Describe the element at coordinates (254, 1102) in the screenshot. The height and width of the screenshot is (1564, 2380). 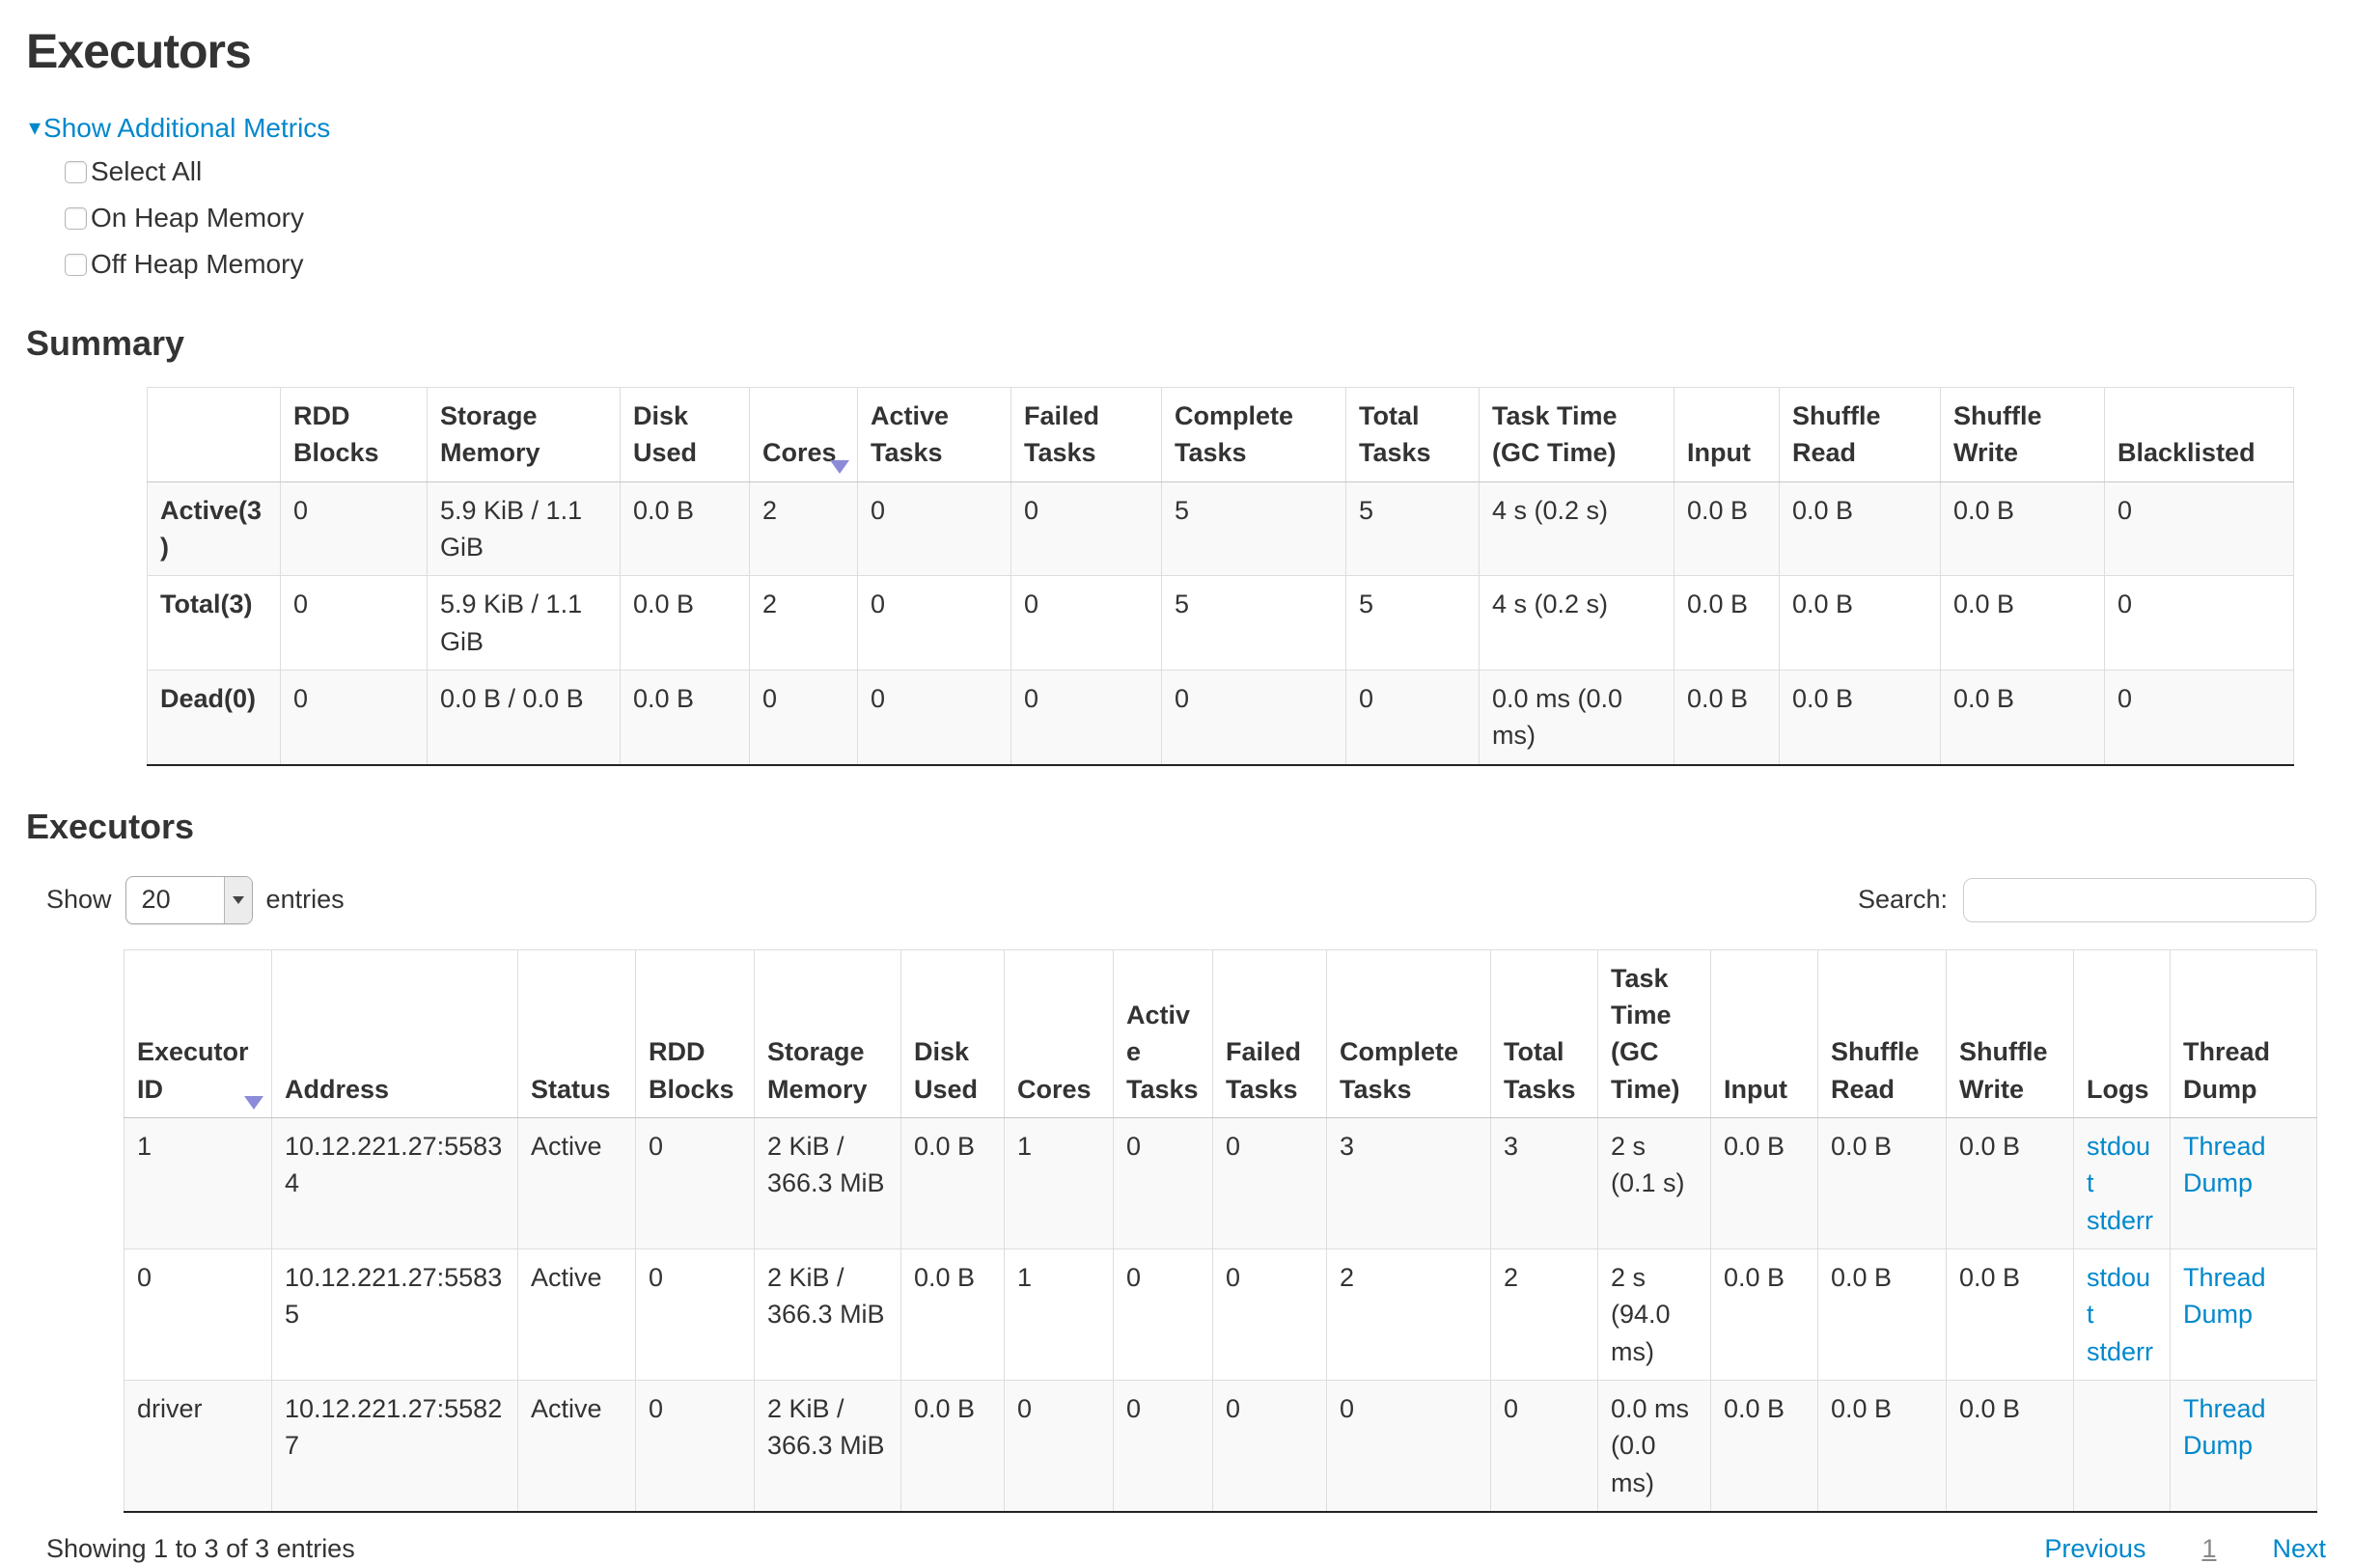
I see `sort-desc-icon` at that location.